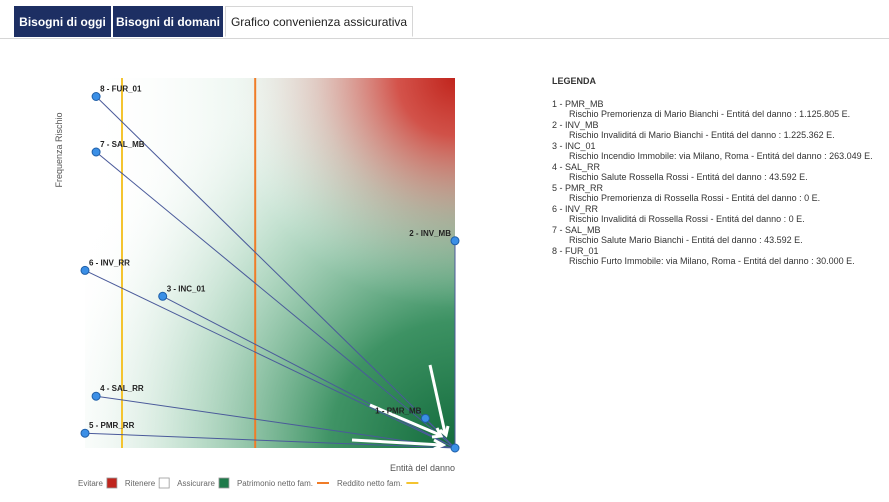  Describe the element at coordinates (122, 144) in the screenshot. I see `risk-point-label: 7 - SAL_MB` at that location.